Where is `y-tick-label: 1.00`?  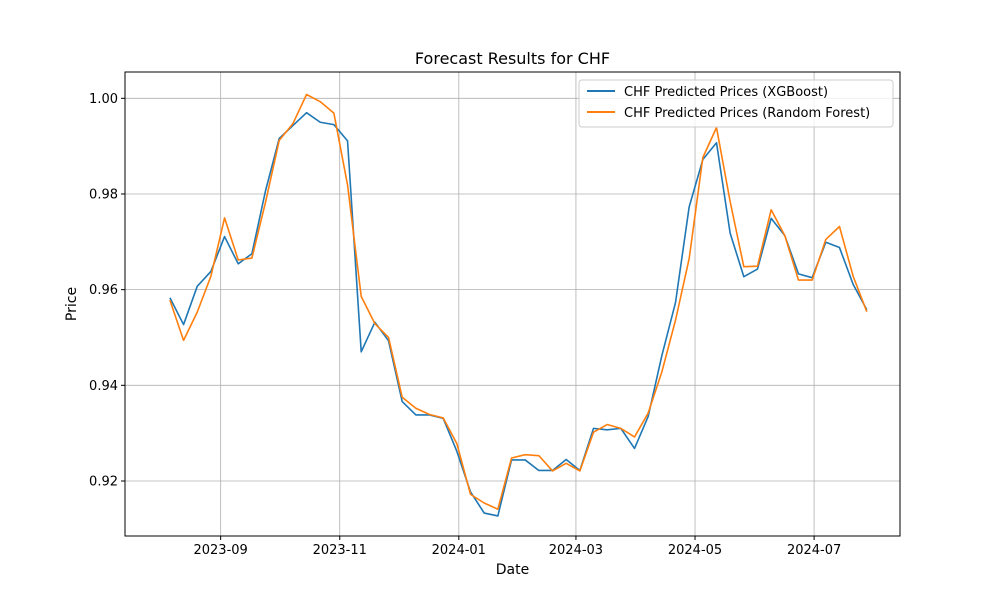
y-tick-label: 1.00 is located at coordinates (103, 99).